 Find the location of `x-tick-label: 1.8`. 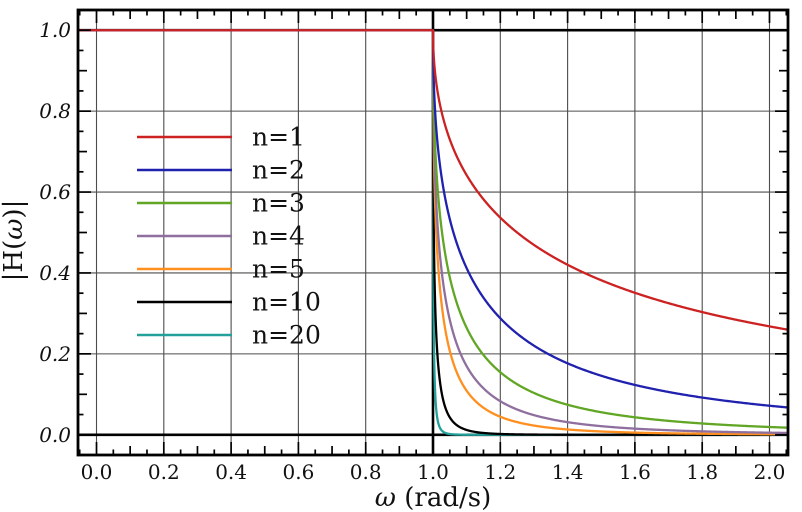

x-tick-label: 1.8 is located at coordinates (702, 472).